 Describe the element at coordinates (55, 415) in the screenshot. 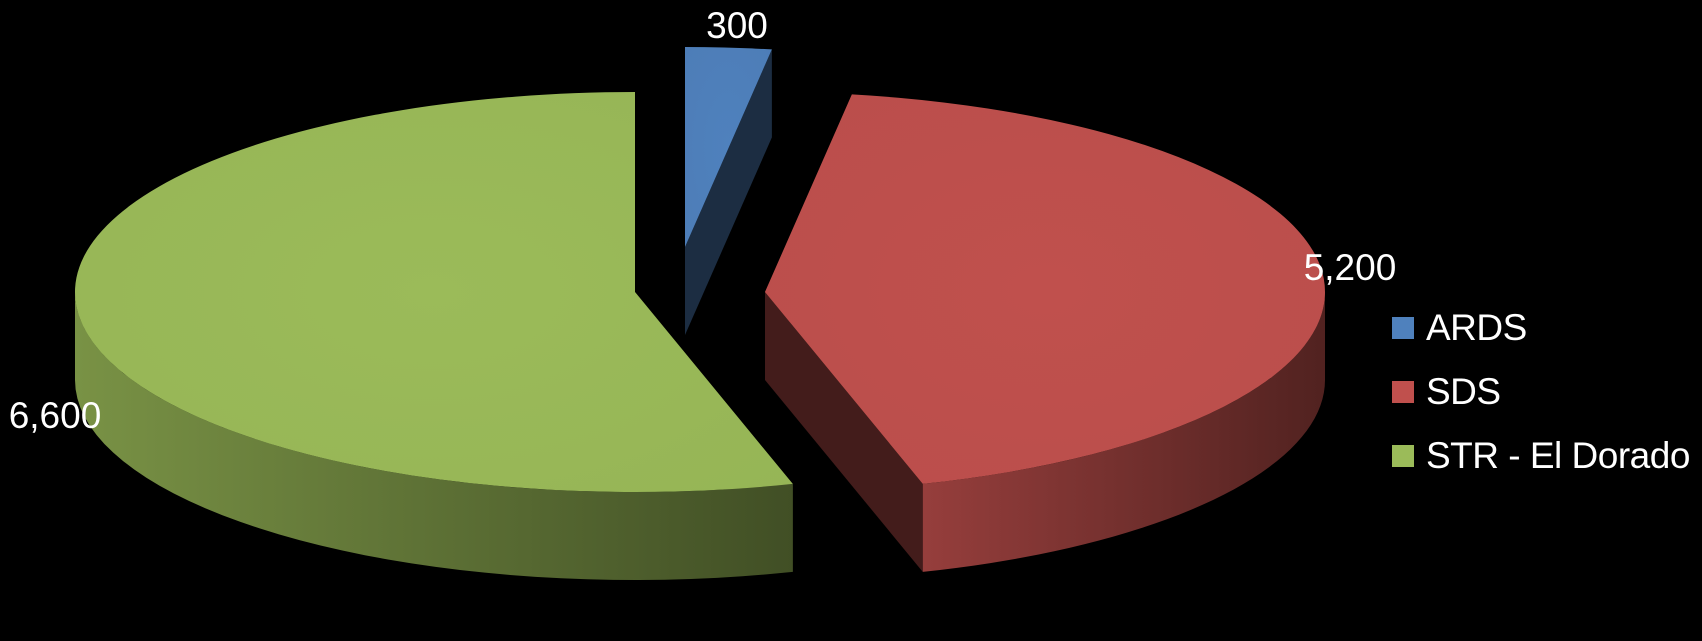

I see `data-label-str-el-dorado: 6,600` at that location.